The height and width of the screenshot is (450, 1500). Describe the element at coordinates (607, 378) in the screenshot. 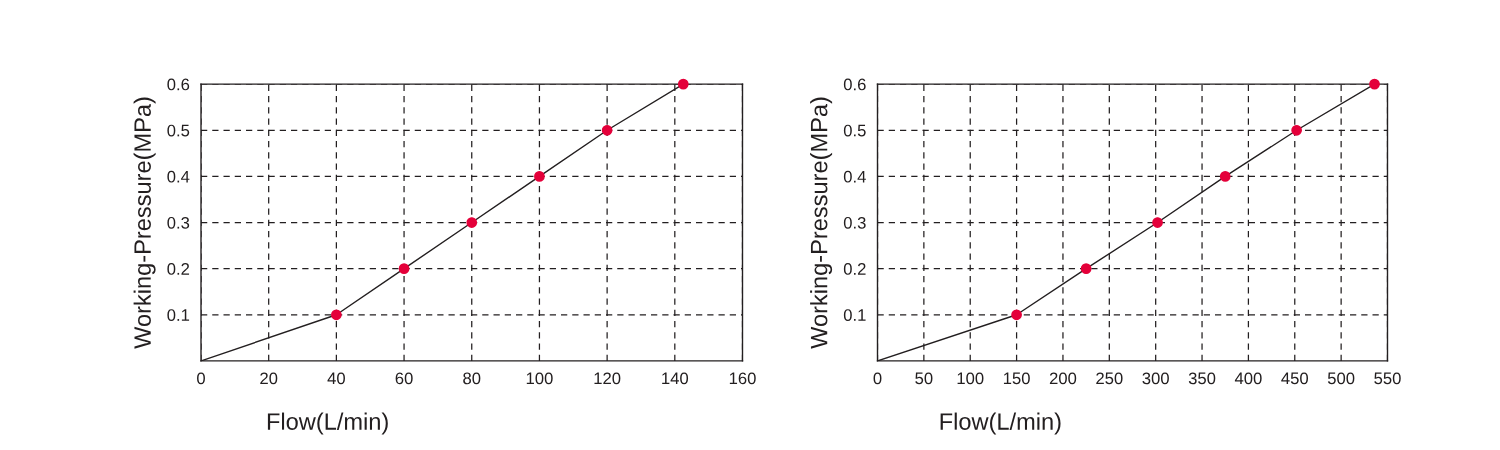

I see `x-tick-label: 120` at that location.